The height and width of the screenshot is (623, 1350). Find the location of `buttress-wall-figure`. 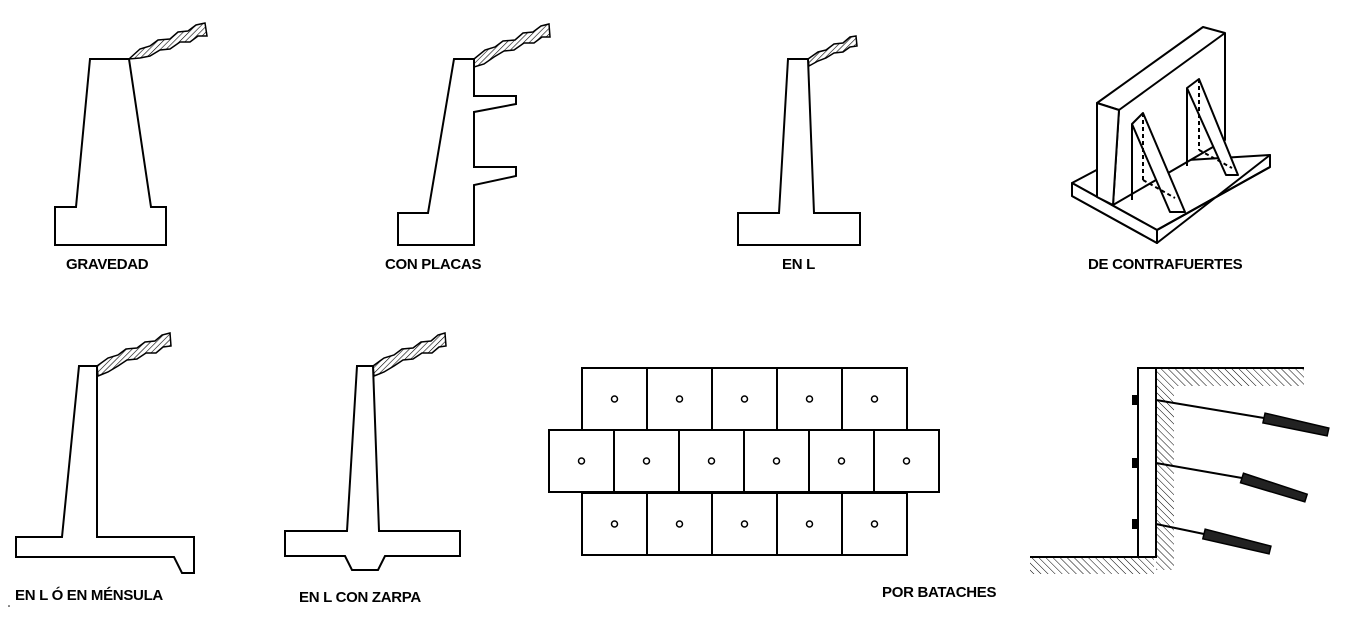

buttress-wall-figure is located at coordinates (1171, 135).